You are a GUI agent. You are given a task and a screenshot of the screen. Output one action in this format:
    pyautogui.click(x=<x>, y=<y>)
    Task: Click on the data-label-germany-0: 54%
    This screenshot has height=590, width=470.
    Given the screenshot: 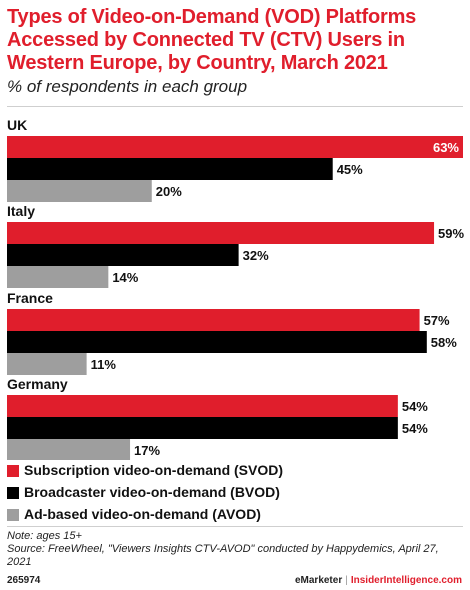 What is the action you would take?
    pyautogui.click(x=415, y=406)
    